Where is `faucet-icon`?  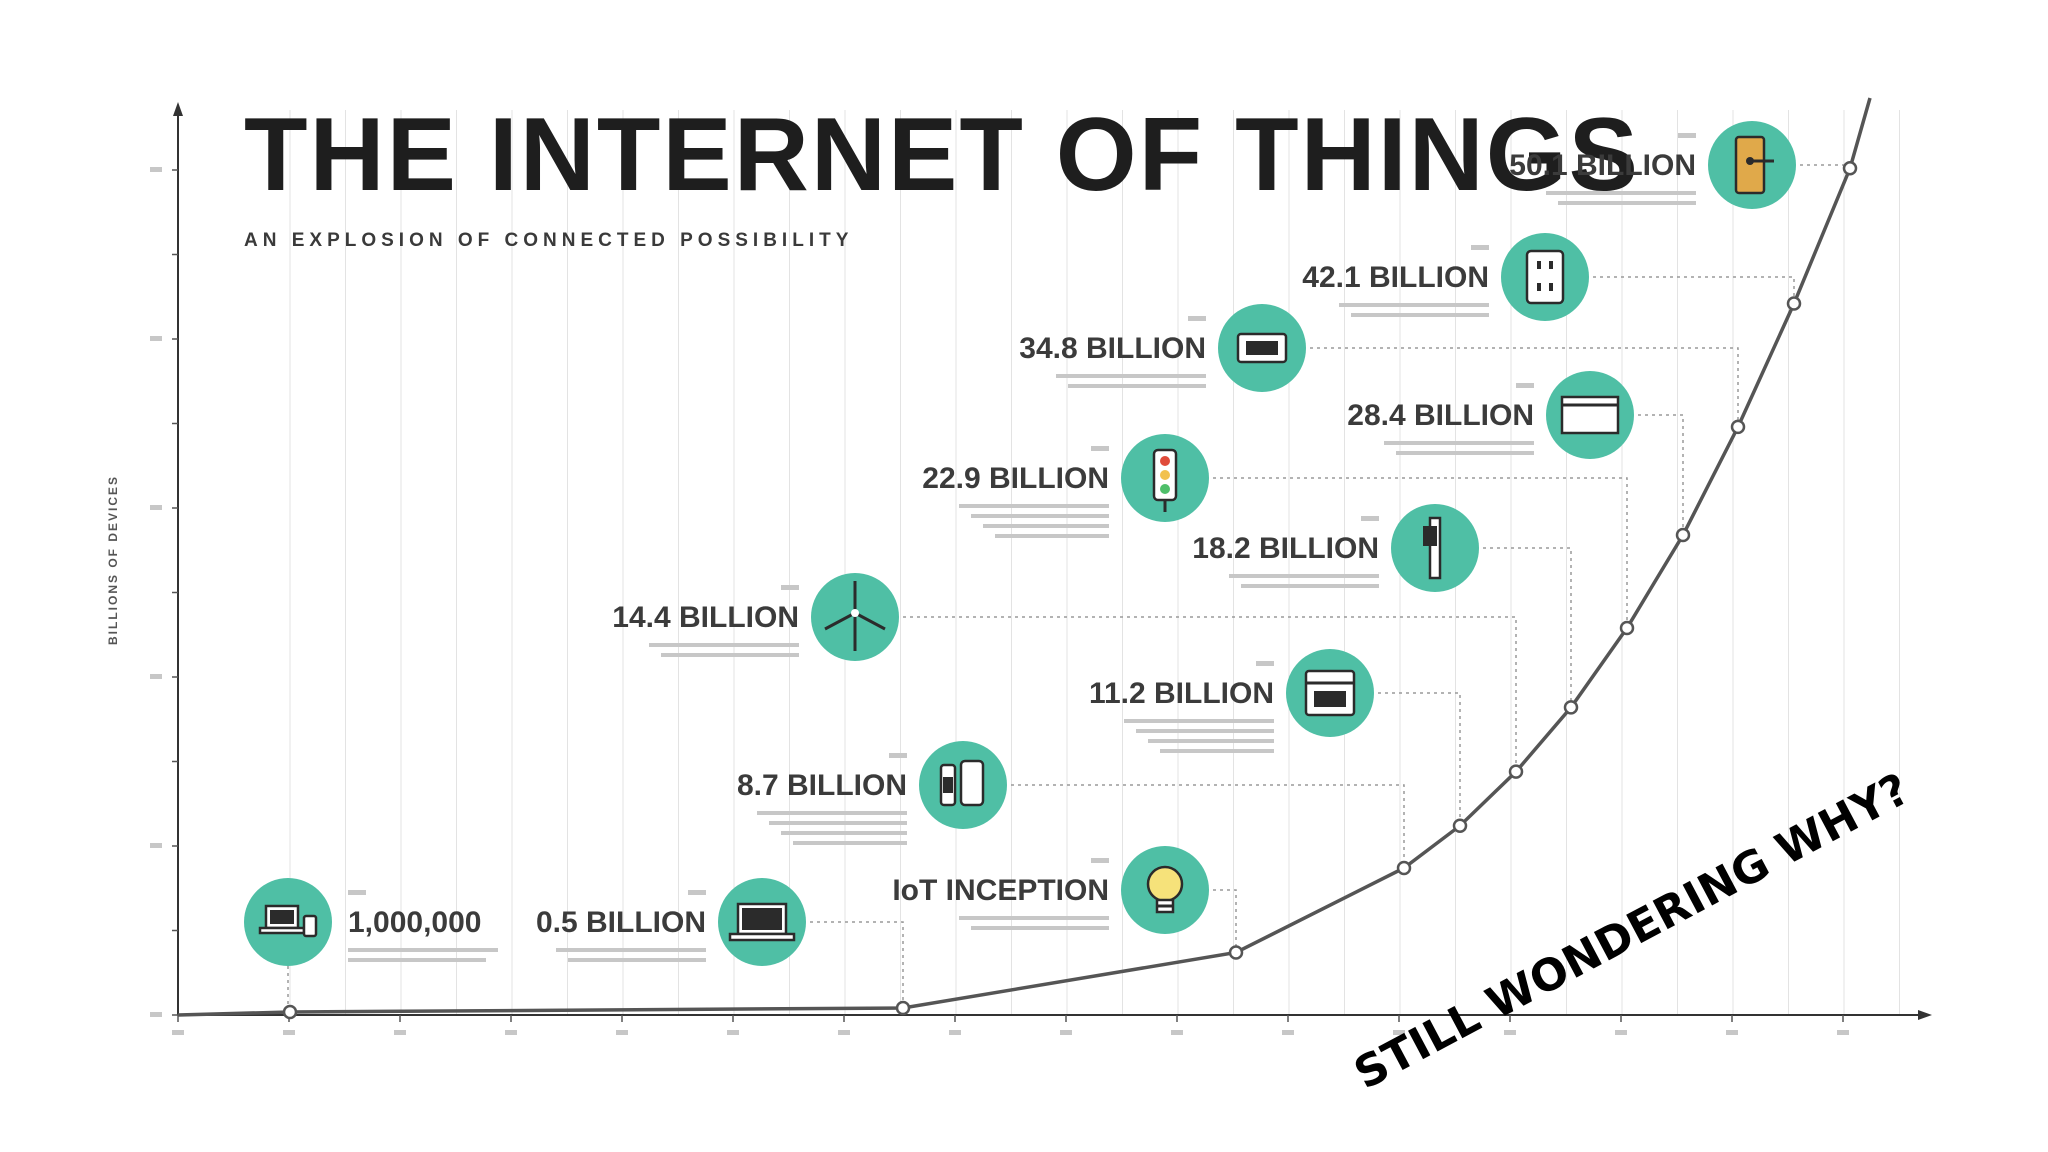 faucet-icon is located at coordinates (1432, 548).